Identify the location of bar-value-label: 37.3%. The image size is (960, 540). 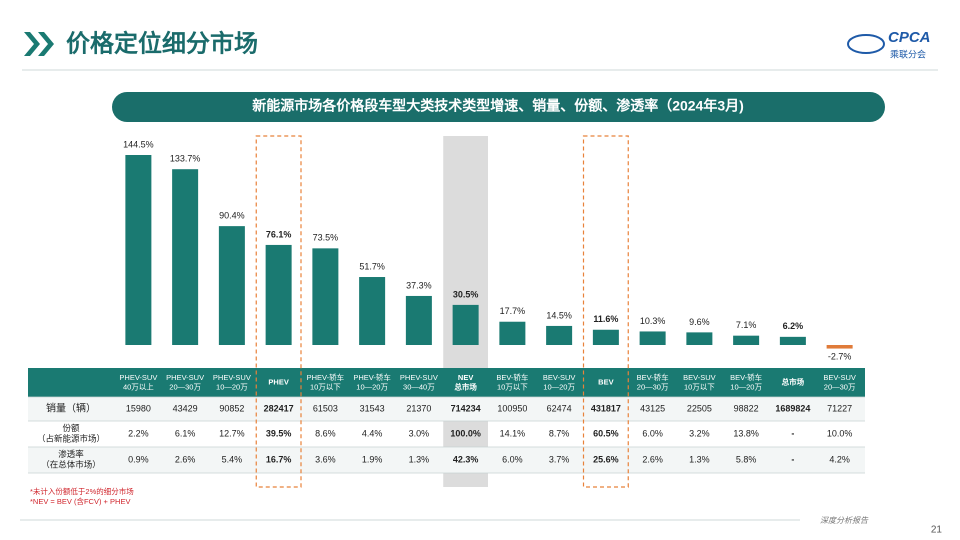
(419, 285).